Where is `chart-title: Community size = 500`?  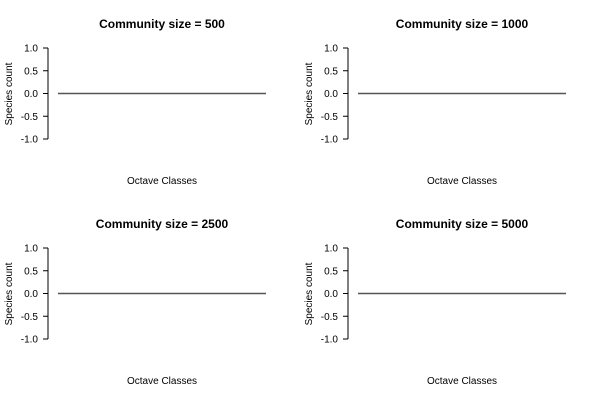 chart-title: Community size = 500 is located at coordinates (162, 24).